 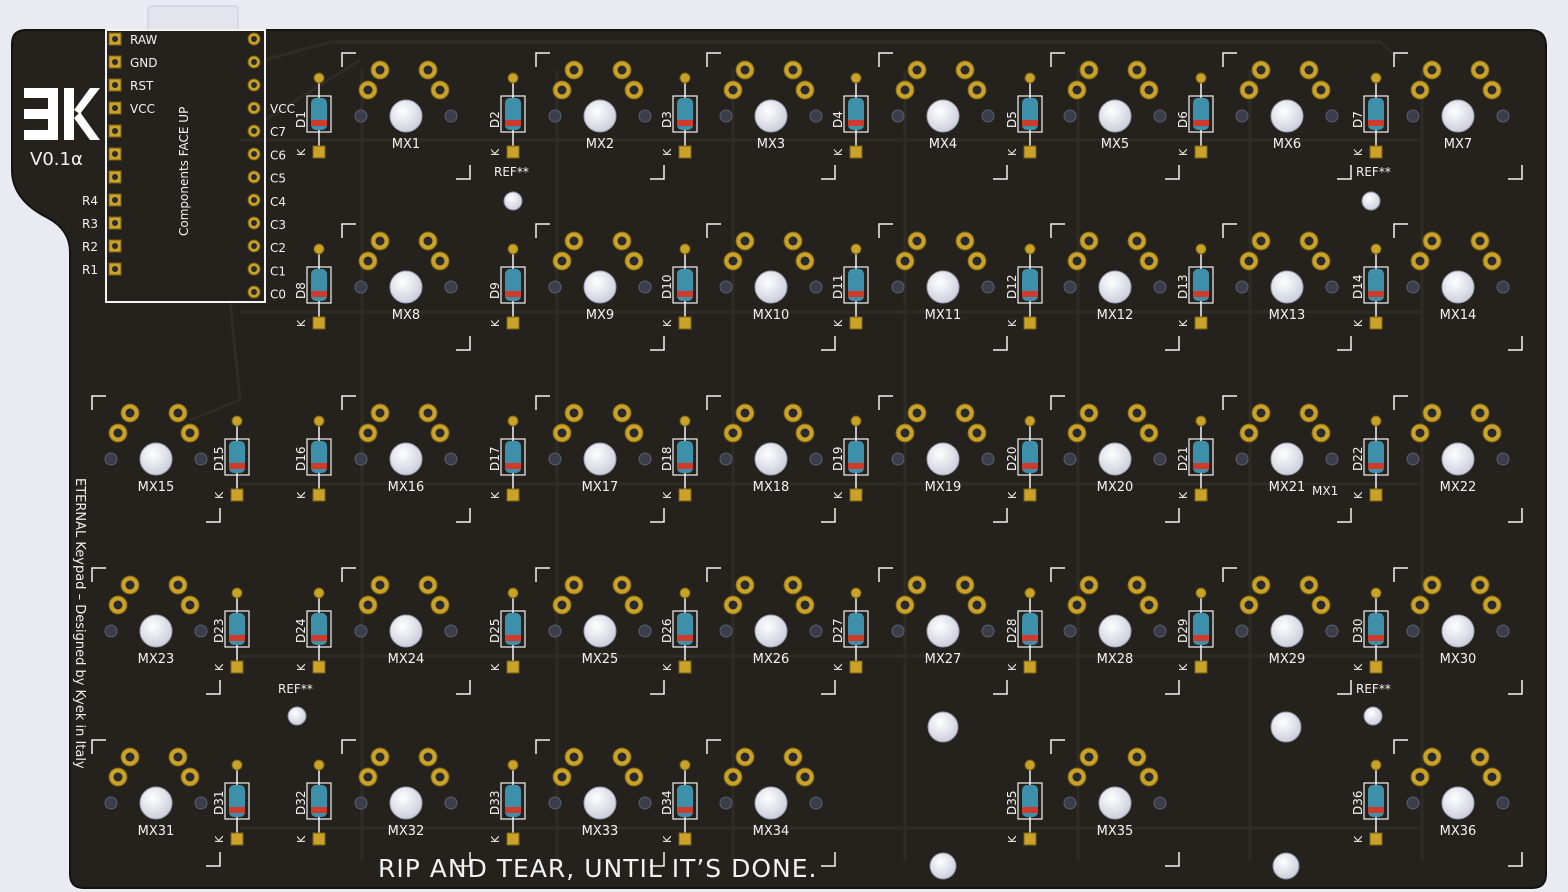 I want to click on diode-footprint: D5 K, so click(x=1024, y=115).